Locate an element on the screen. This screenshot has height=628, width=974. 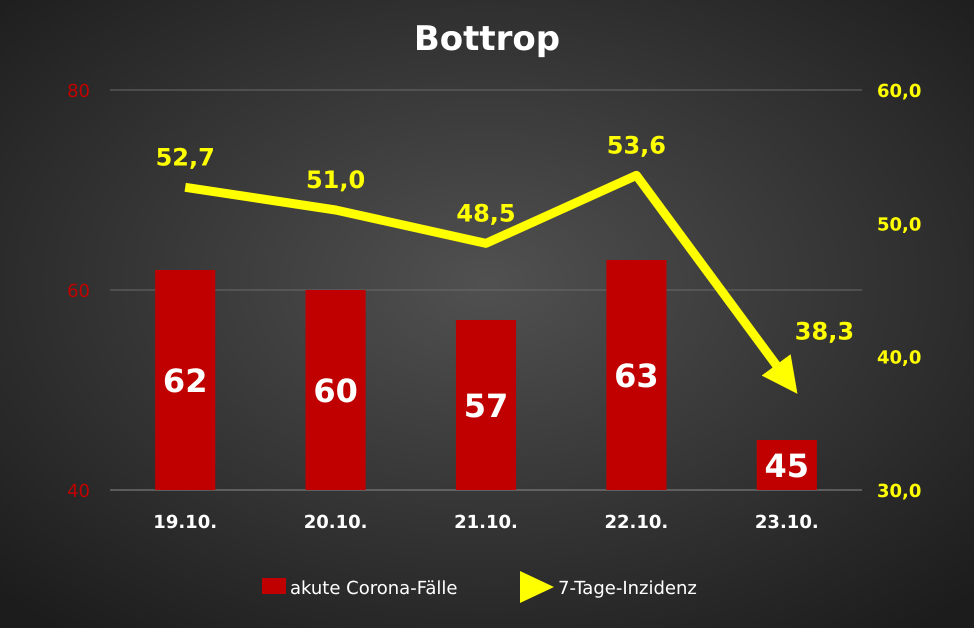
data-label: 63 is located at coordinates (636, 376).